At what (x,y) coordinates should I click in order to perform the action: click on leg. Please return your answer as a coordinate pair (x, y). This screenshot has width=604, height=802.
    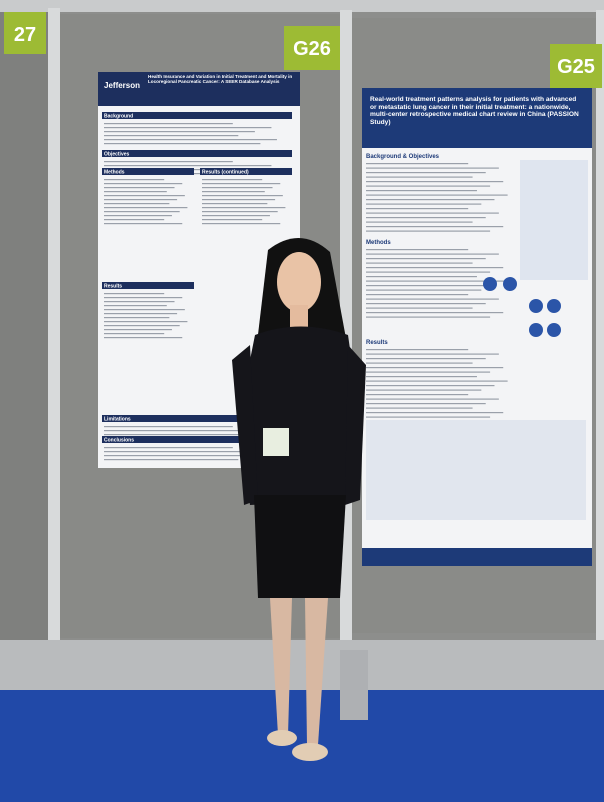
    Looking at the image, I should click on (316, 671).